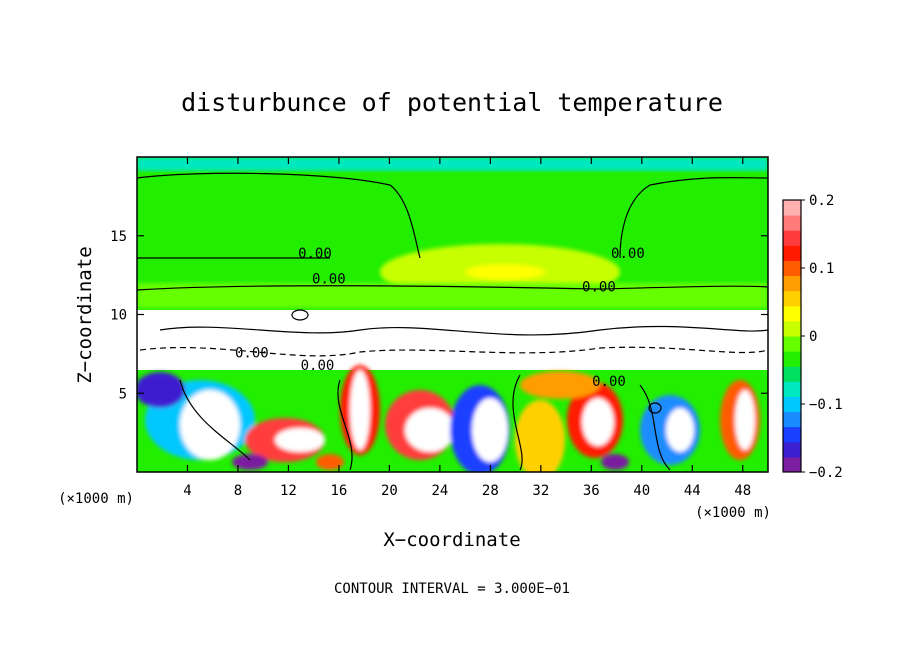 Image resolution: width=904 pixels, height=654 pixels. What do you see at coordinates (742, 491) in the screenshot?
I see `x-tick-label: 48` at bounding box center [742, 491].